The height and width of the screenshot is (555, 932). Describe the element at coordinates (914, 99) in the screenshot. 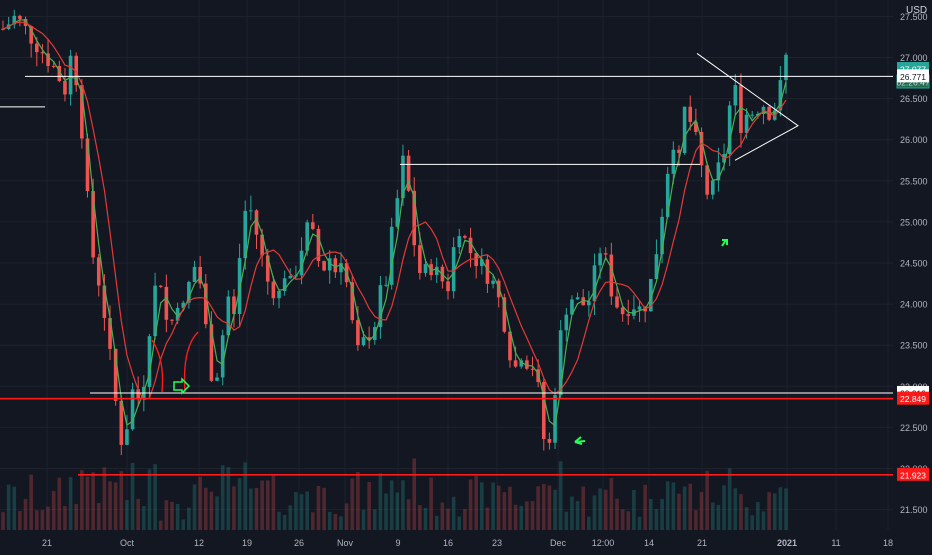

I see `y-tick-label: 26.500` at that location.